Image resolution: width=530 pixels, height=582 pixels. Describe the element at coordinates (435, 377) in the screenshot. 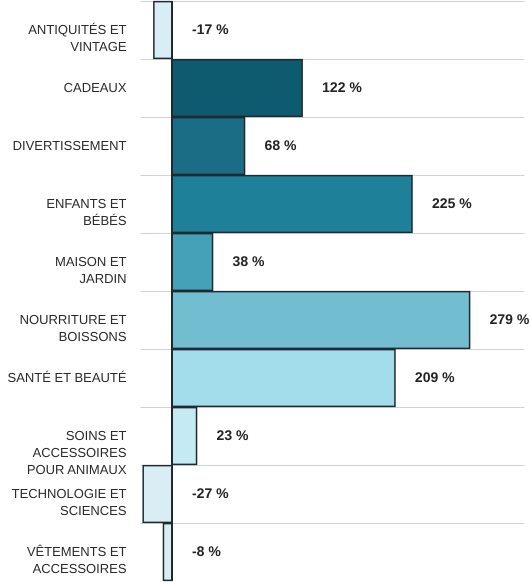

I see `data-label: 209 %` at that location.